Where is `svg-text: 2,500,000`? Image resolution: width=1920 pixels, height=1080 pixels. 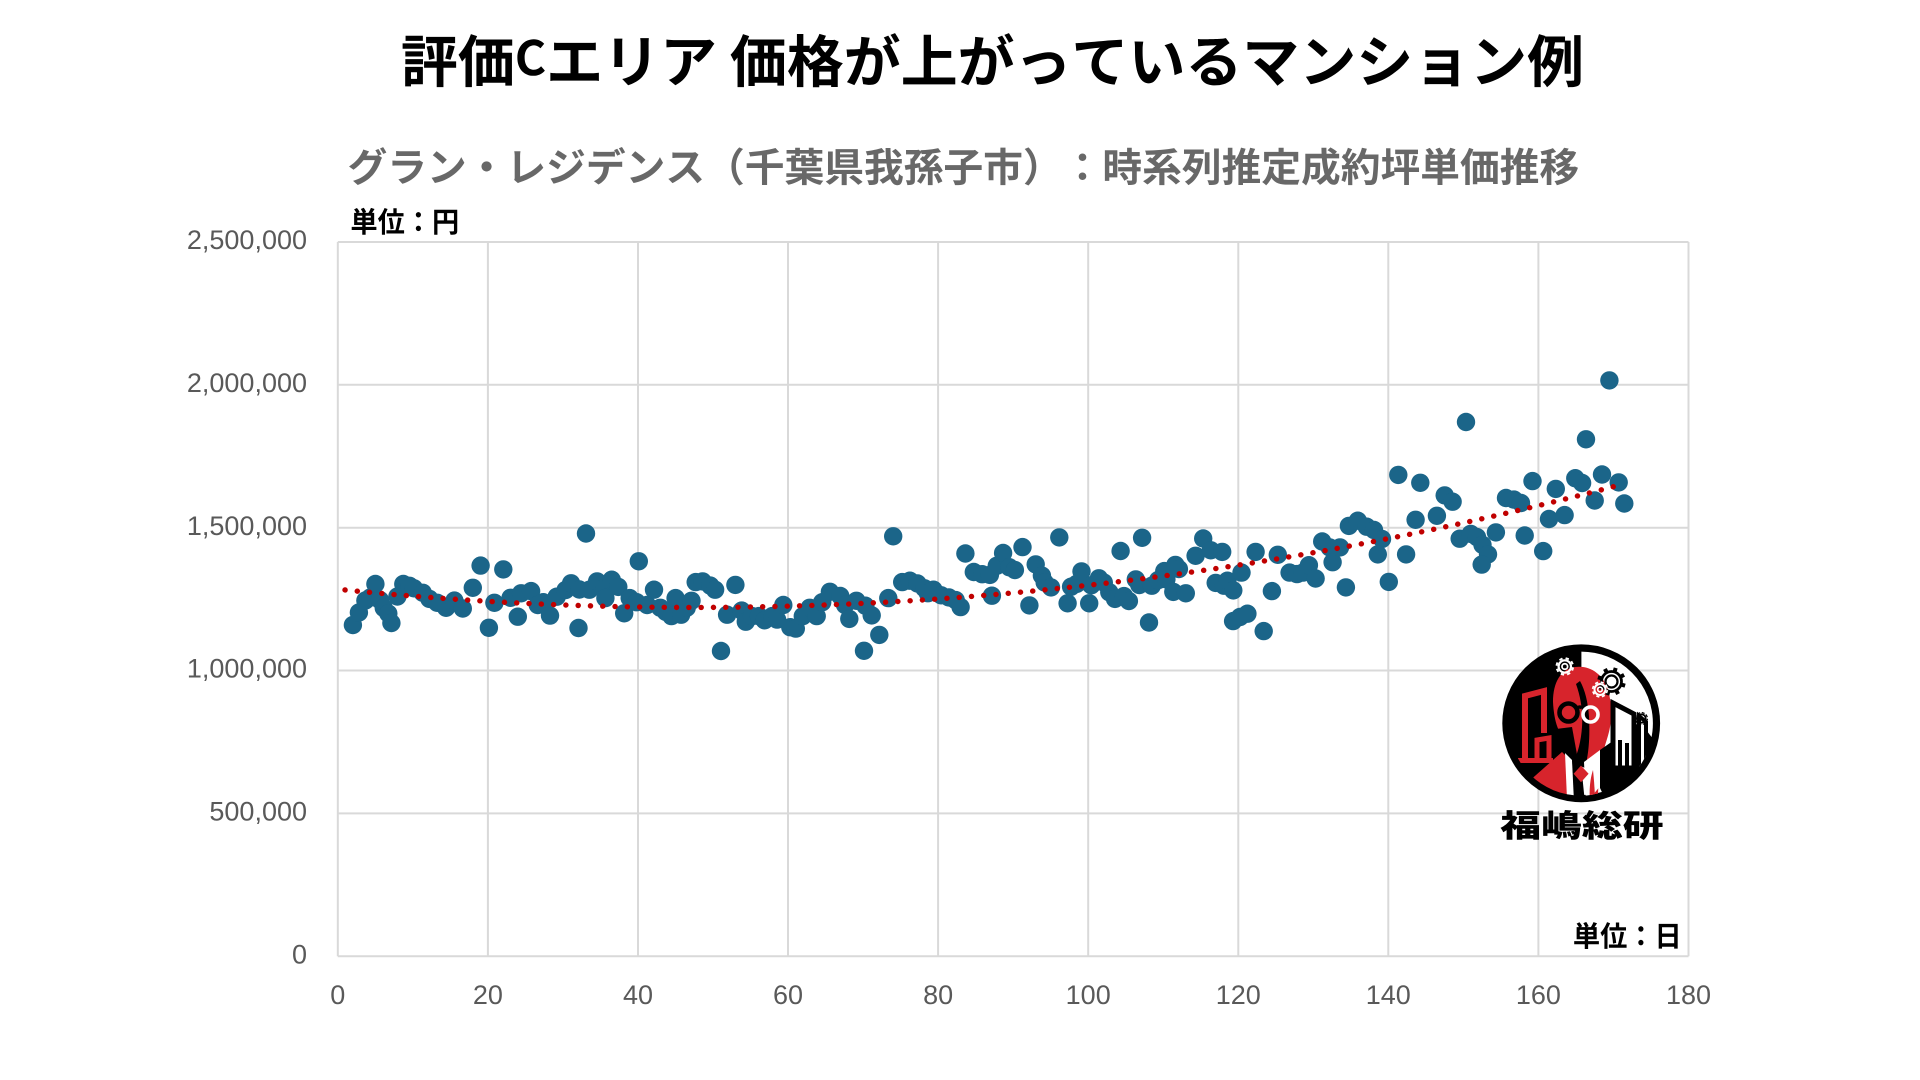
svg-text: 2,500,000 is located at coordinates (247, 240).